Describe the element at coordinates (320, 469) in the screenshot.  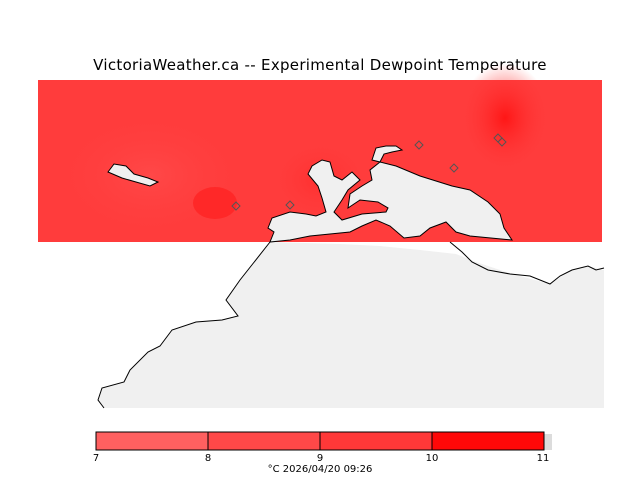
I see `legend-caption: °C 2026/04/20 09:26` at that location.